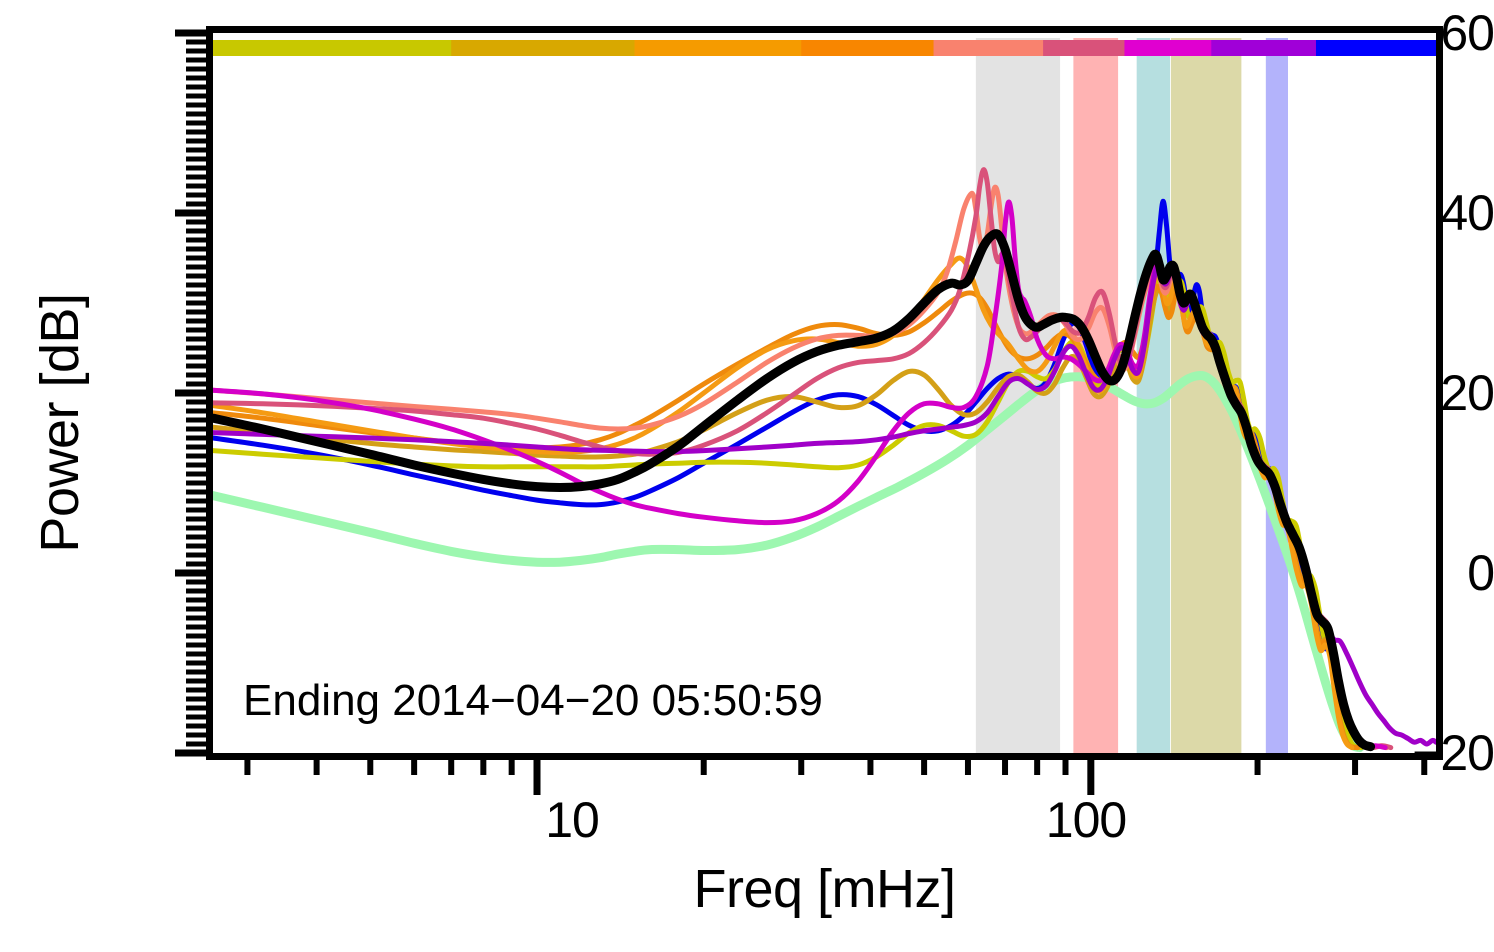 This screenshot has width=1494, height=952. Describe the element at coordinates (1018, 395) in the screenshot. I see `band-gray` at that location.